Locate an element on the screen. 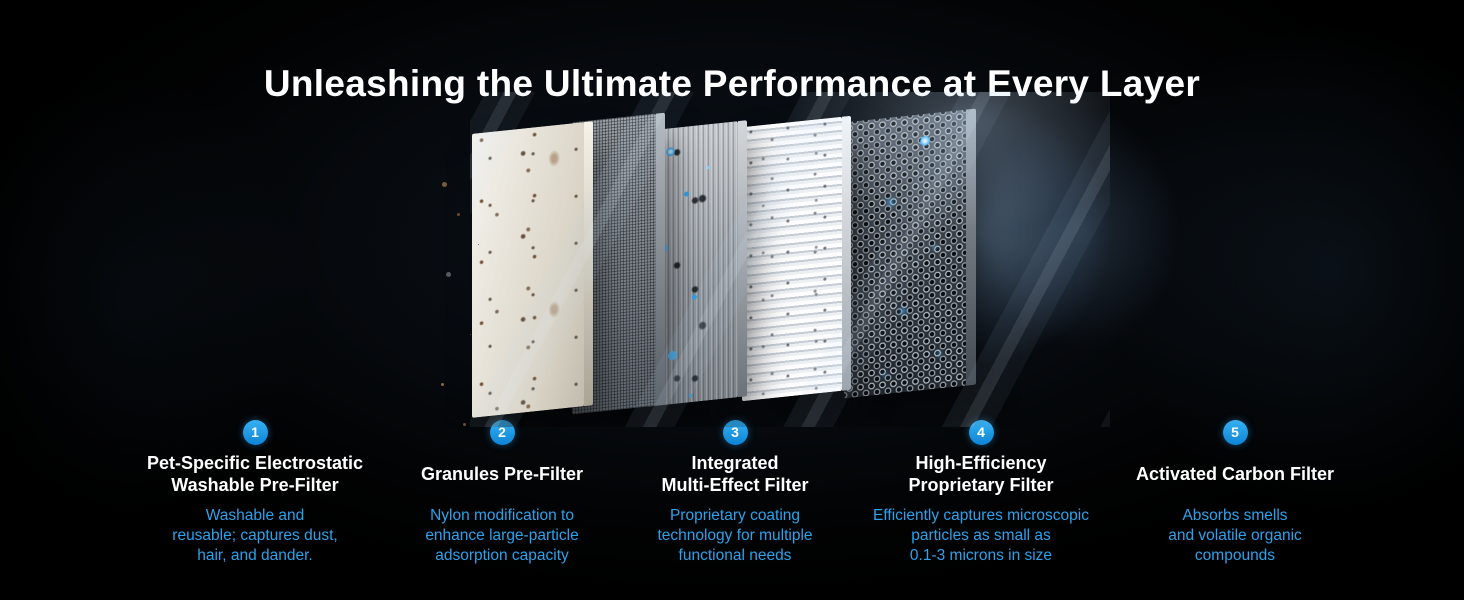  layer-number-badge: 1 is located at coordinates (255, 432).